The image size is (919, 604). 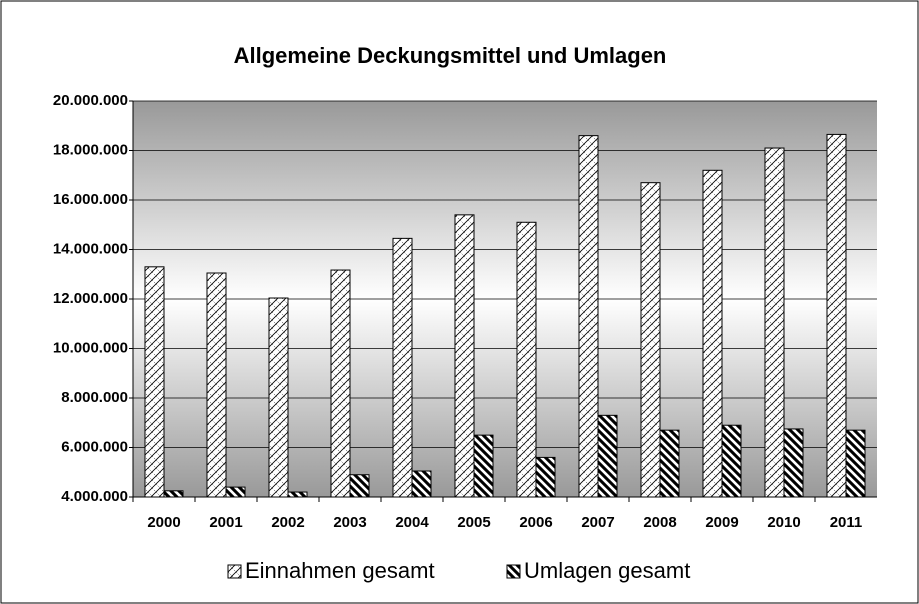 What do you see at coordinates (659, 522) in the screenshot?
I see `x-tick-label: 2008` at bounding box center [659, 522].